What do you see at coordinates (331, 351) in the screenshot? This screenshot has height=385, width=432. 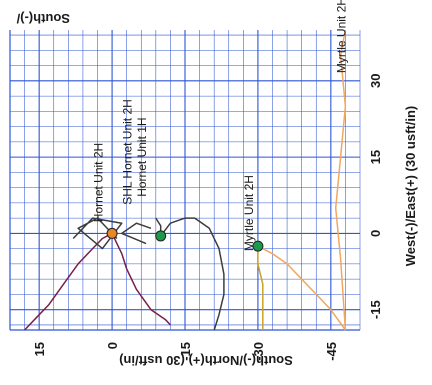 I see `x-tick-label: -45` at bounding box center [331, 351].